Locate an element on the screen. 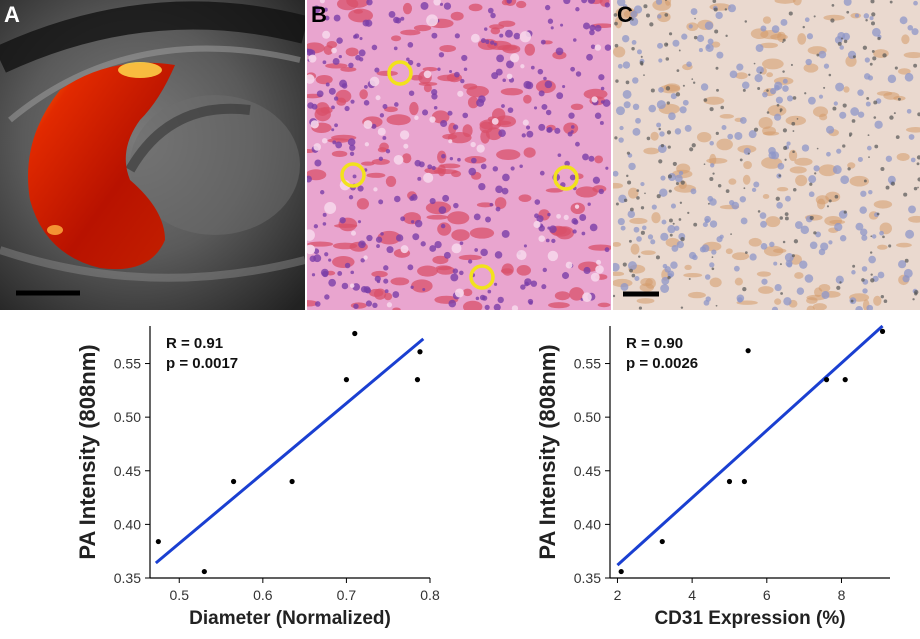  x-tick-label: 8 is located at coordinates (842, 595).